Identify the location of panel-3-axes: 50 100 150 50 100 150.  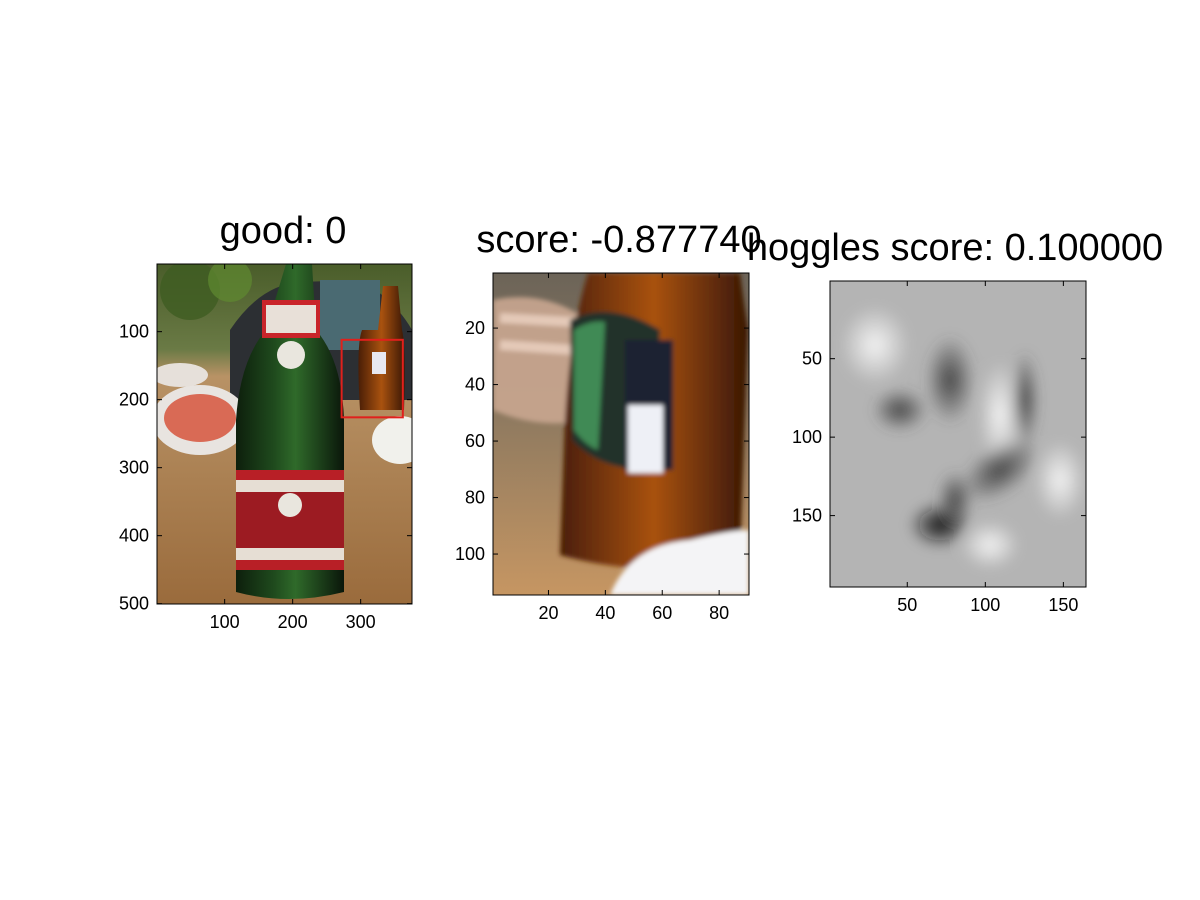
(939, 448).